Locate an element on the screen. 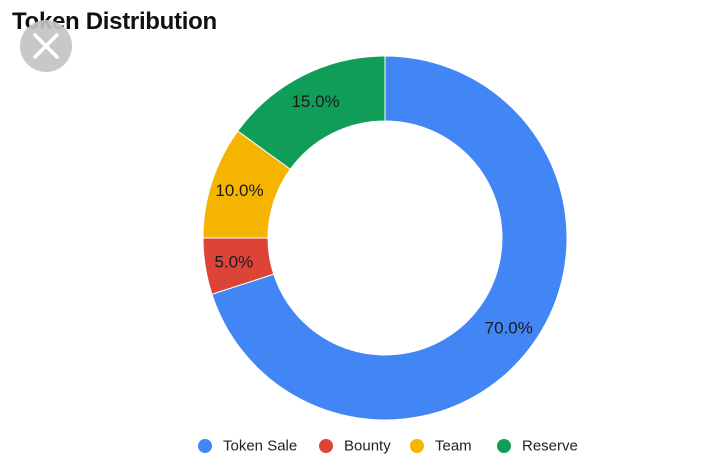  legend: Token Sale Bounty Team Reserve is located at coordinates (388, 446).